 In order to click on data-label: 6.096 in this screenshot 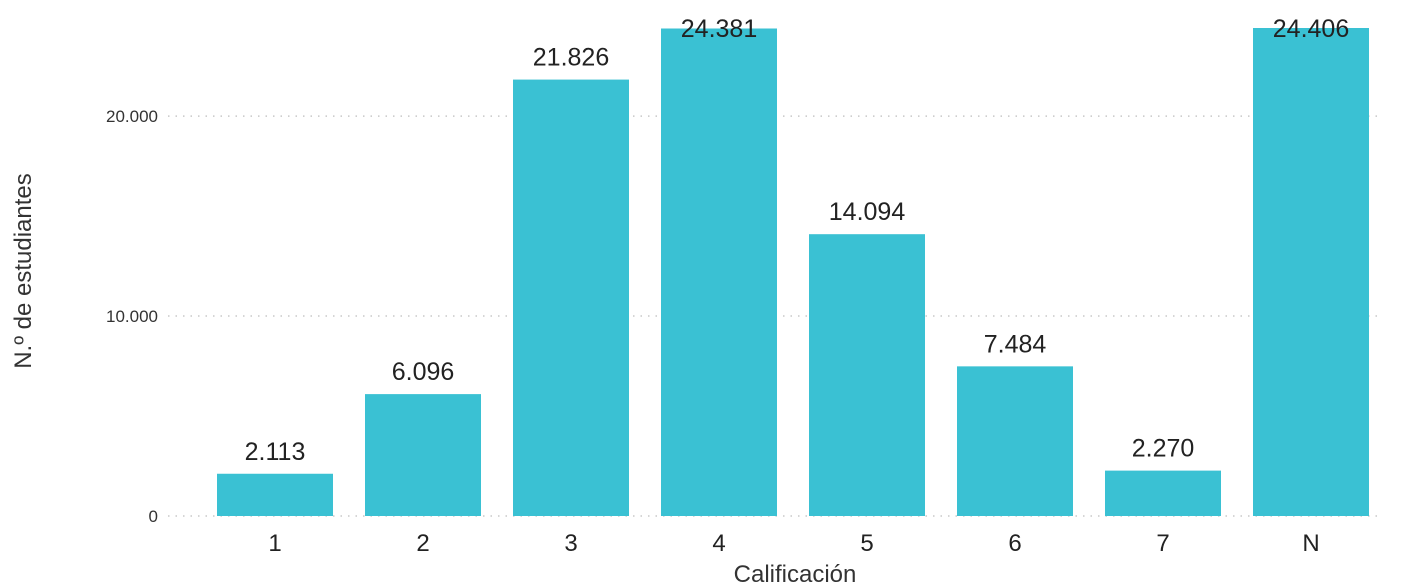, I will do `click(423, 372)`.